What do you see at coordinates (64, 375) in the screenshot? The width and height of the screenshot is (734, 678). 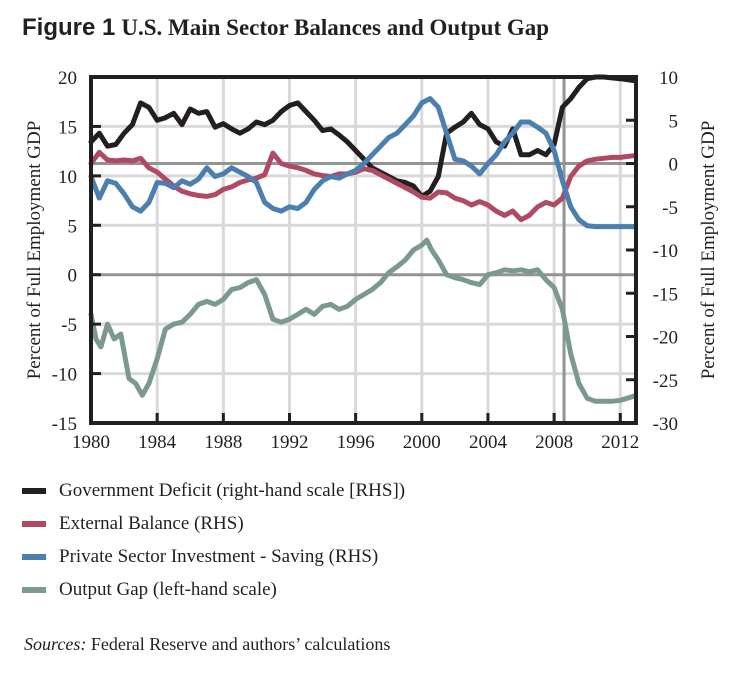 I see `y-tick-label-left: -10` at bounding box center [64, 375].